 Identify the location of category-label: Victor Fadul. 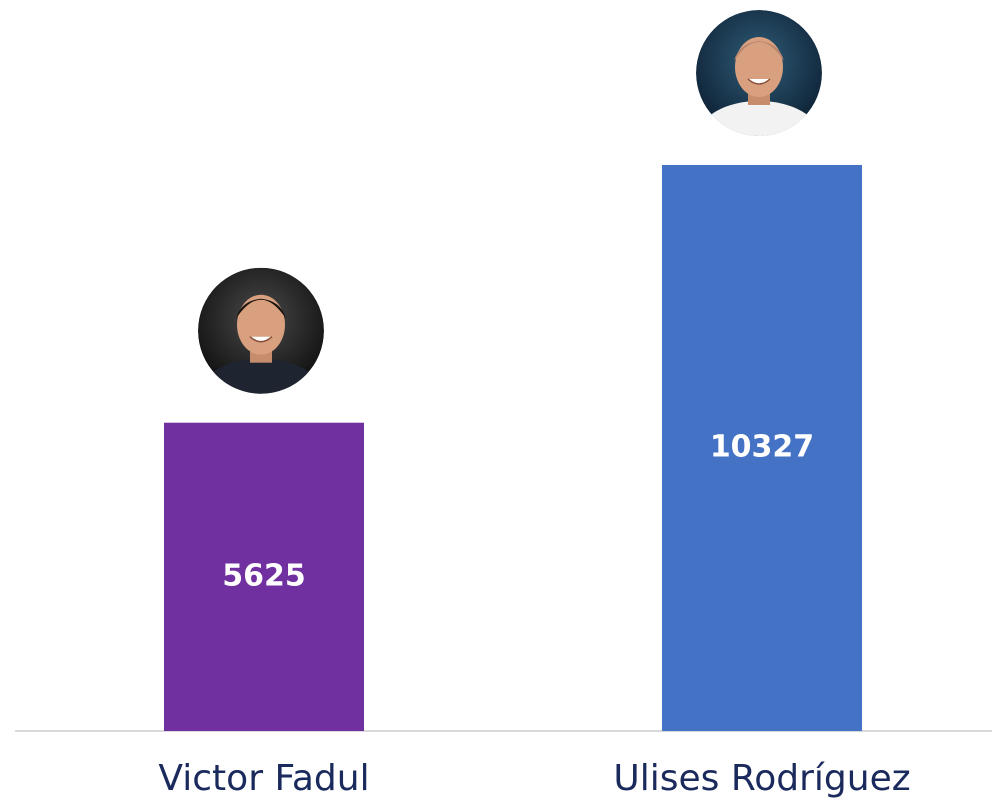
(263, 778).